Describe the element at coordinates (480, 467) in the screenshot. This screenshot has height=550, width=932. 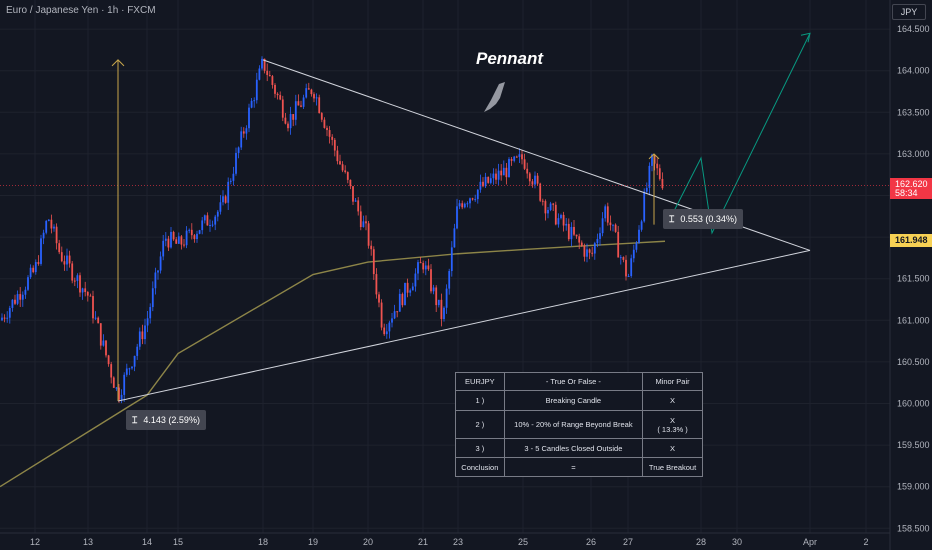
I see `table-cell: Conclusion` at that location.